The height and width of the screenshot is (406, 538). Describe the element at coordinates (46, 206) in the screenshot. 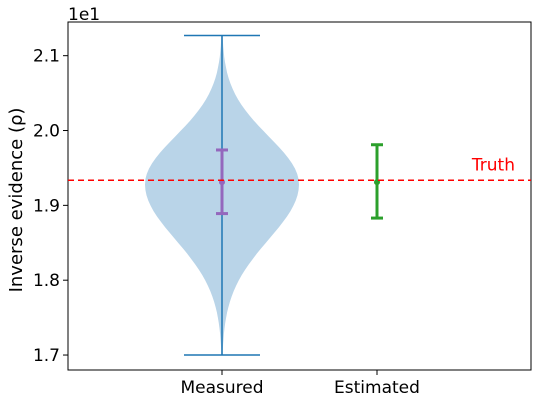

I see `y-tick-label: 1.9` at that location.